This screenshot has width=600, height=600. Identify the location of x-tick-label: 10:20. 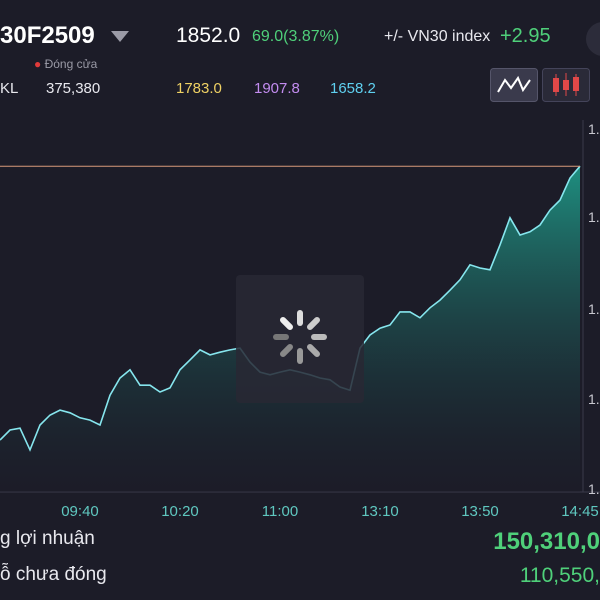
(180, 511).